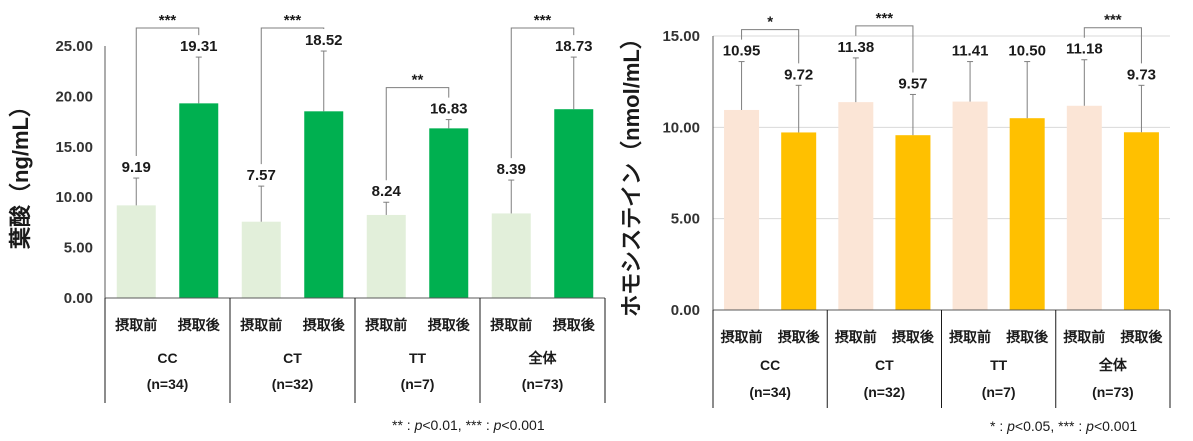 The image size is (1193, 441). What do you see at coordinates (543, 358) in the screenshot?
I see `folate-group-label: 全体` at bounding box center [543, 358].